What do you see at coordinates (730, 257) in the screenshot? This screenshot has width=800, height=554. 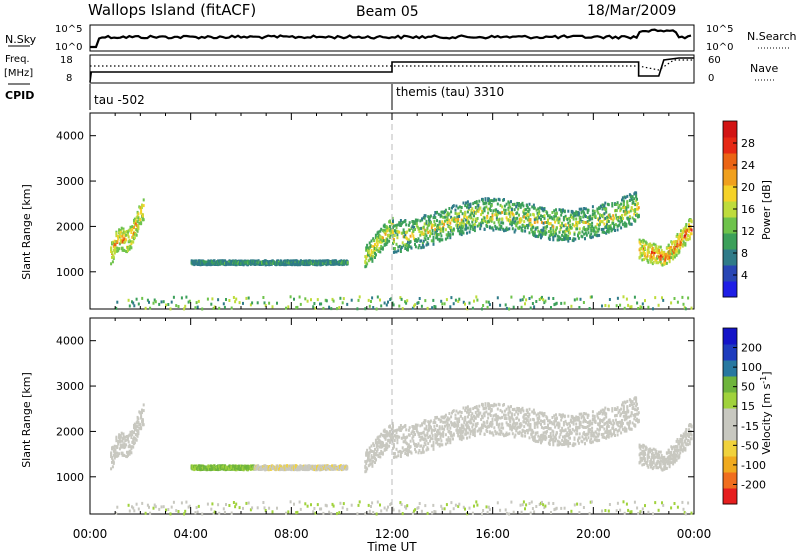 I see `colorbar-swatch` at bounding box center [730, 257].